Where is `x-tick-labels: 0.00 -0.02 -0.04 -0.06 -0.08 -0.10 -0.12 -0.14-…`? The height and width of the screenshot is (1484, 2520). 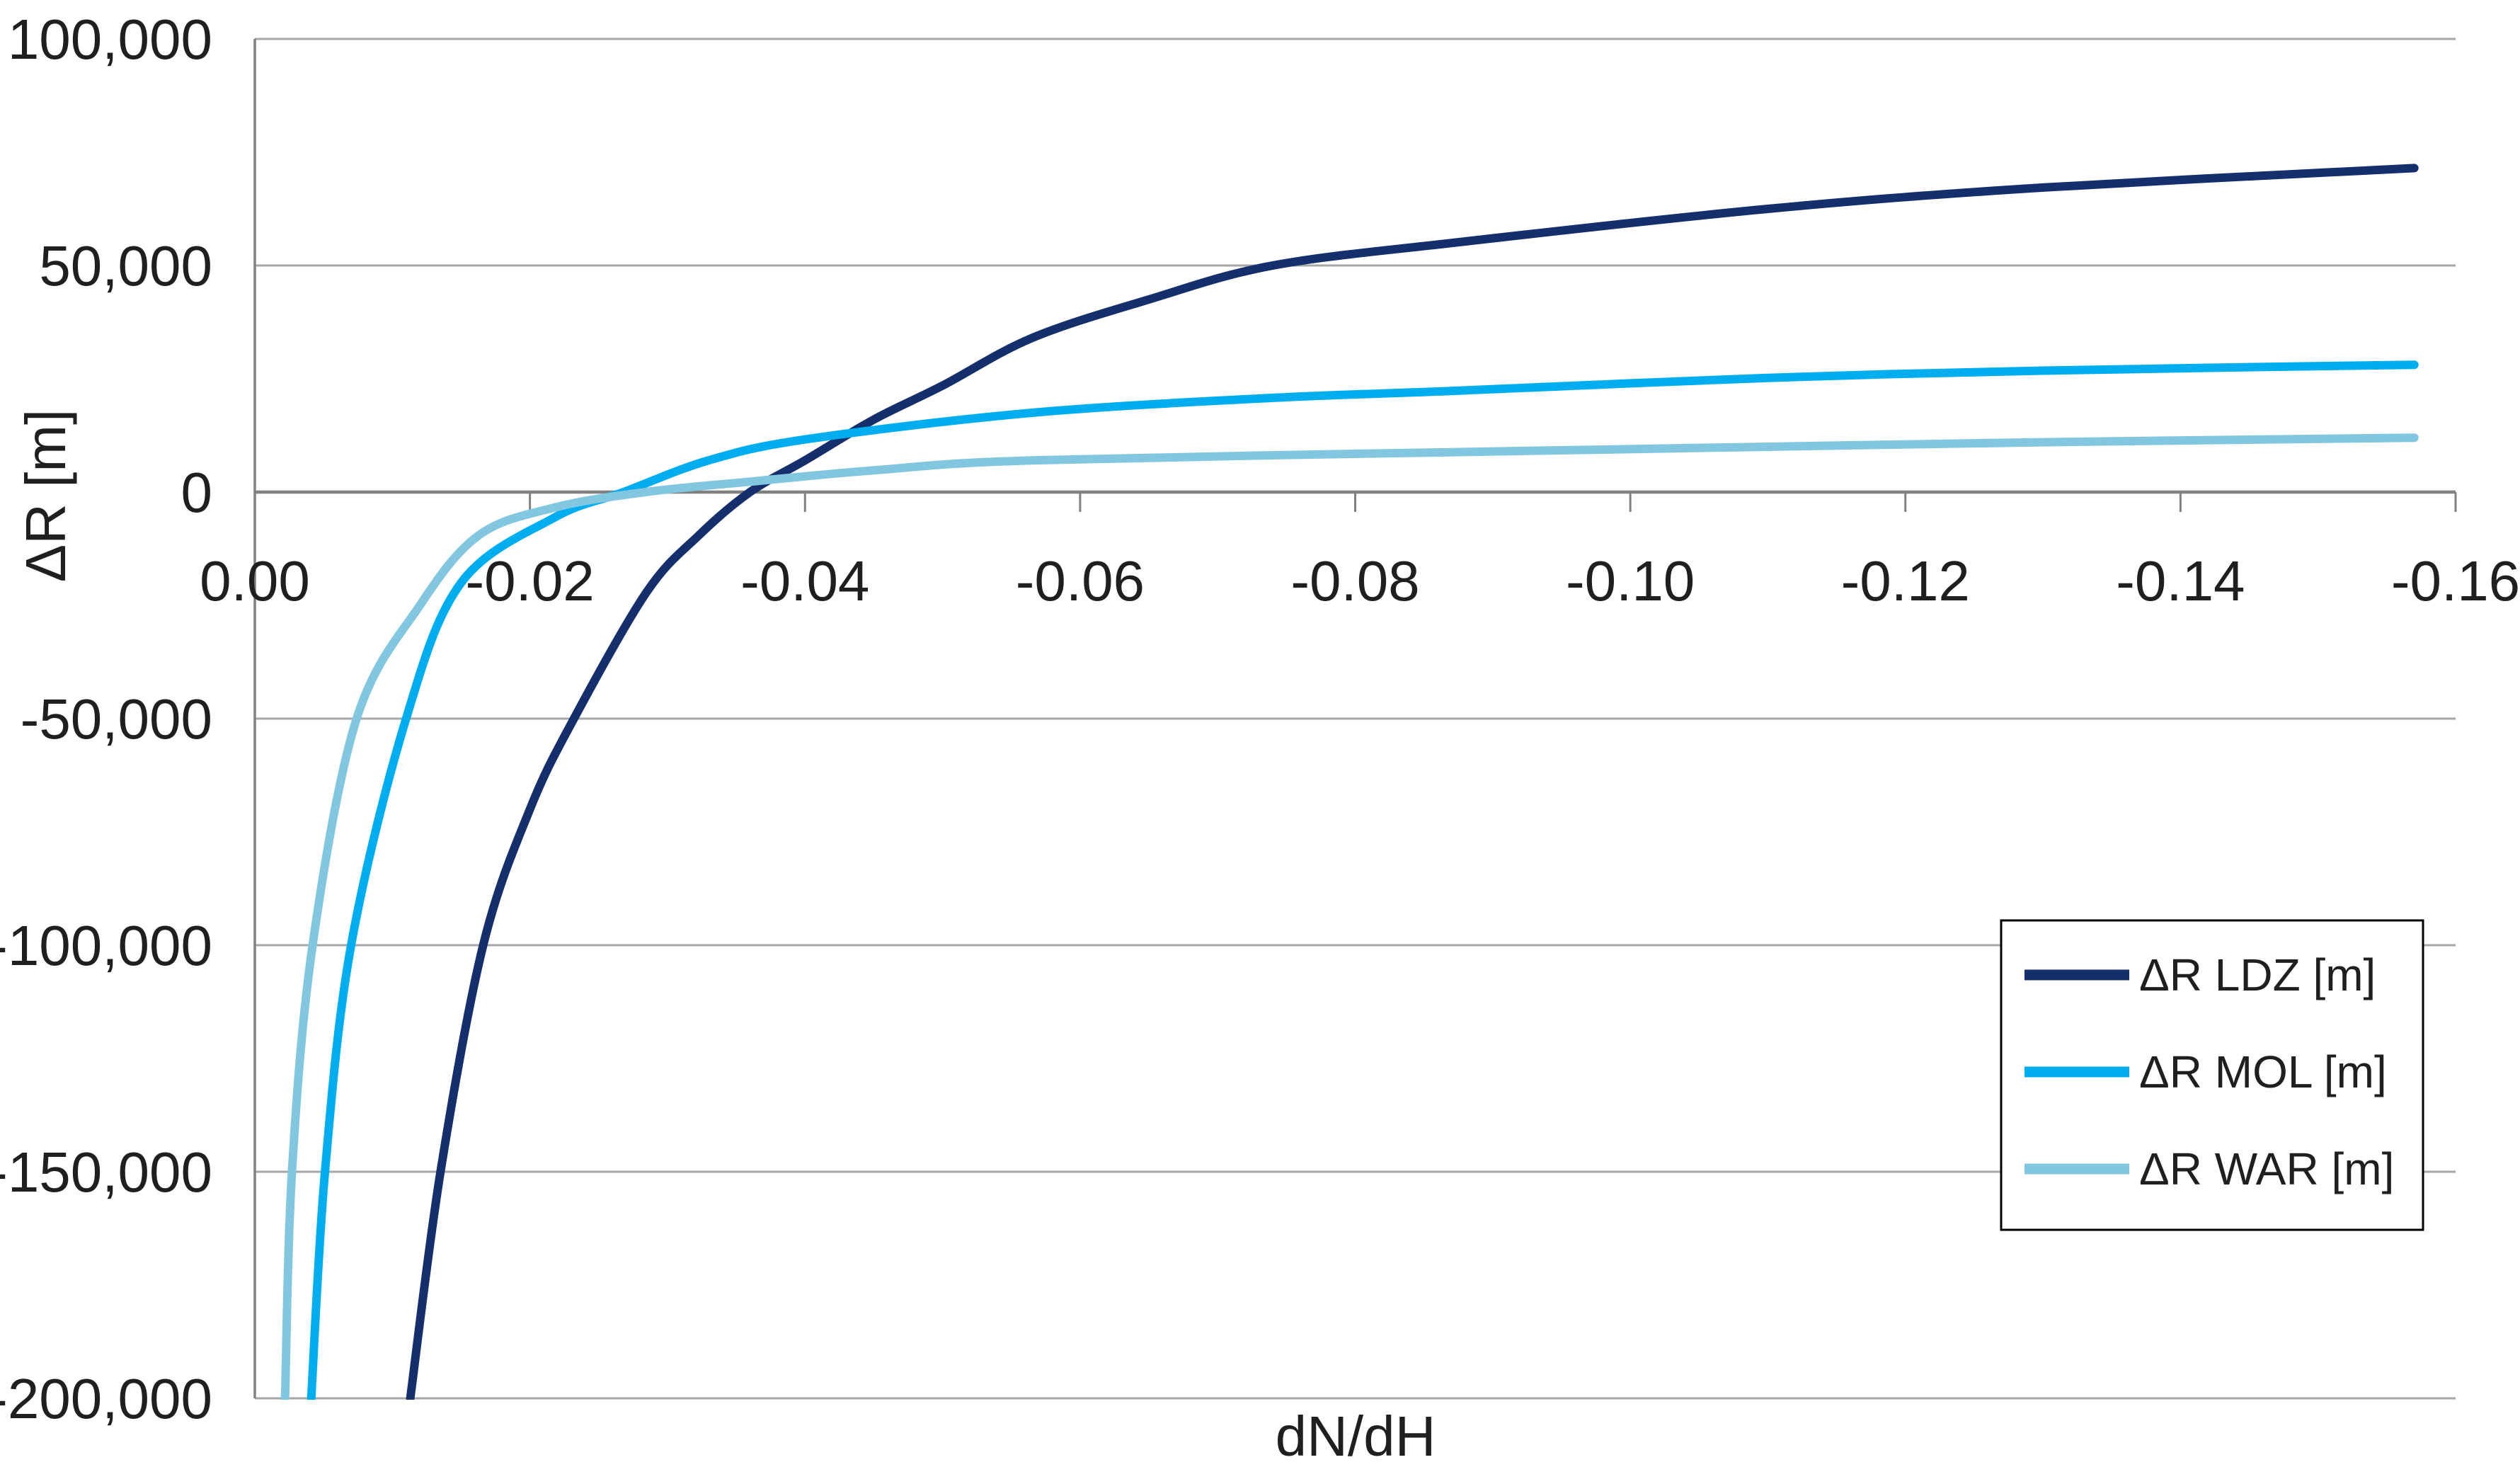
x-tick-labels: 0.00 -0.02 -0.04 -0.06 -0.08 -0.10 -0.12 -0.14-… is located at coordinates (1360, 580).